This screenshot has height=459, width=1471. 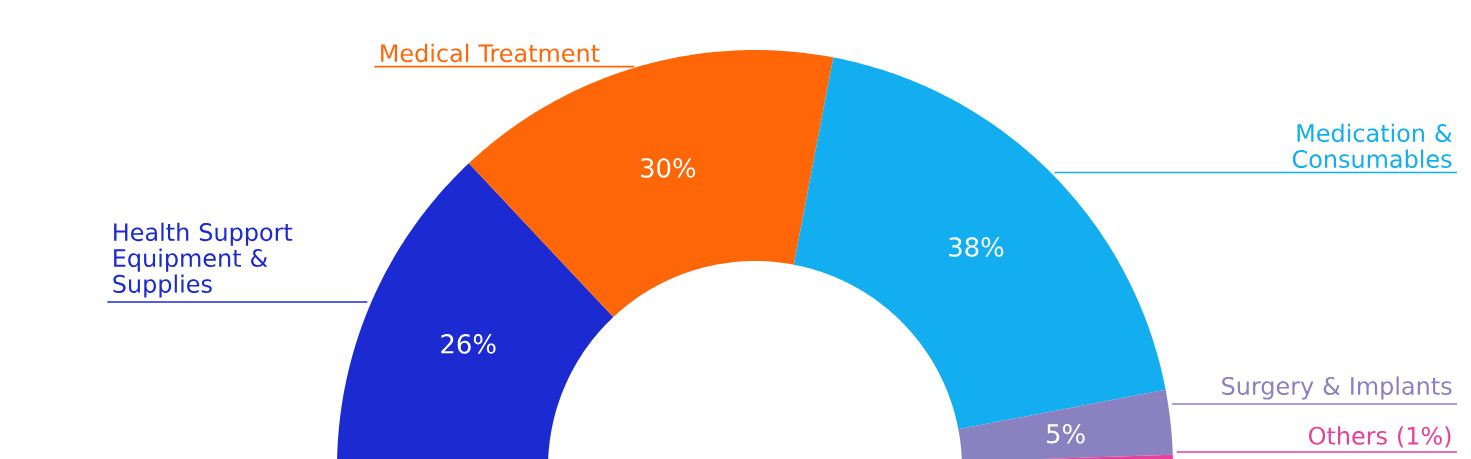 I want to click on slice-label: Health Support Equipment & Supplies, so click(x=203, y=260).